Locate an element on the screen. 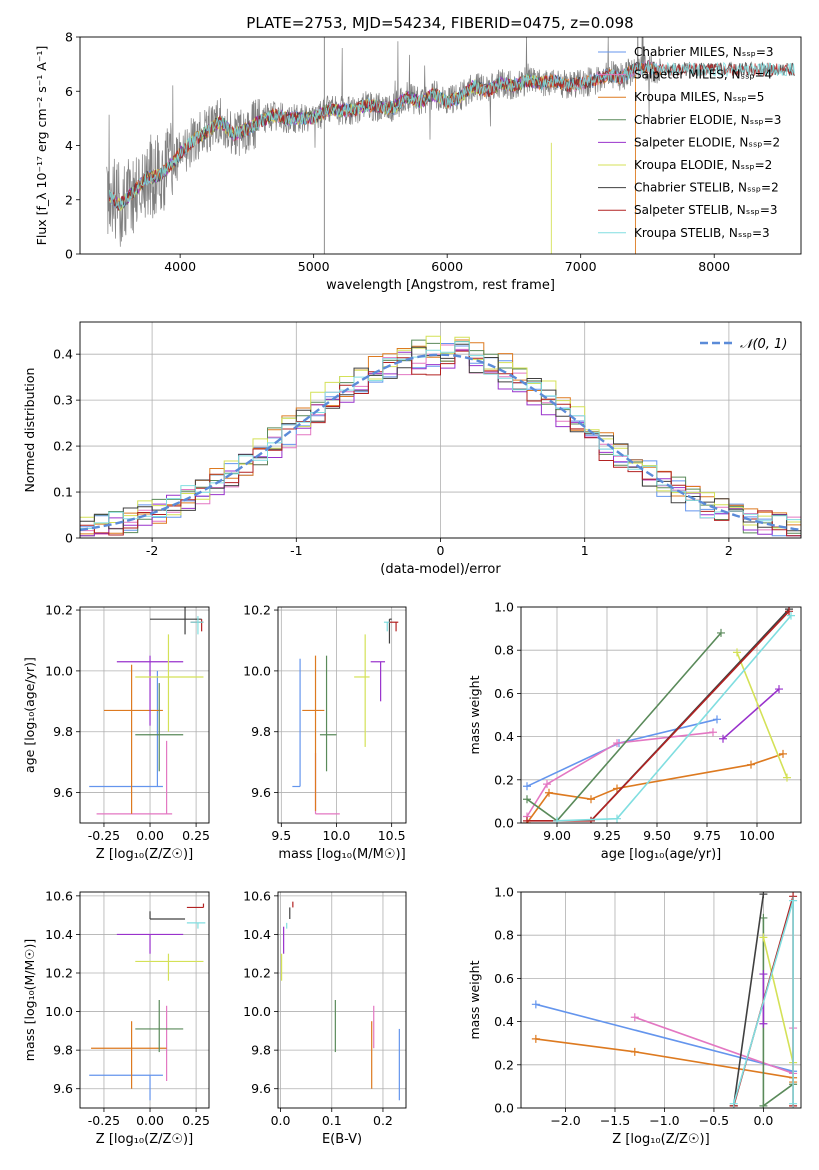  y-tick-label: 0.8 is located at coordinates (504, 935).